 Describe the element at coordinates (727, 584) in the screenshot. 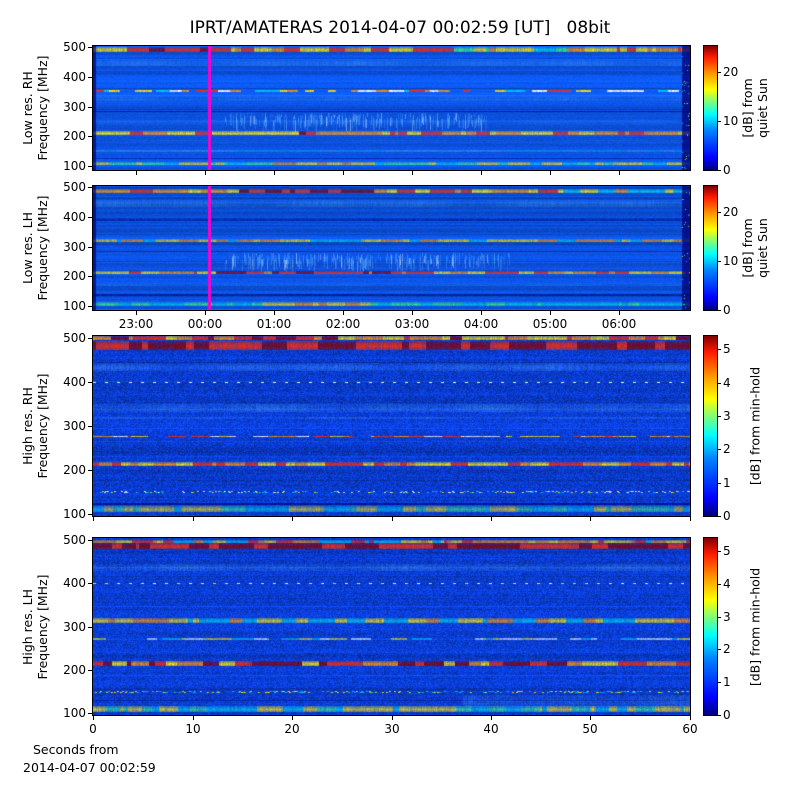

I see `colorbar-tick-label: 4` at that location.